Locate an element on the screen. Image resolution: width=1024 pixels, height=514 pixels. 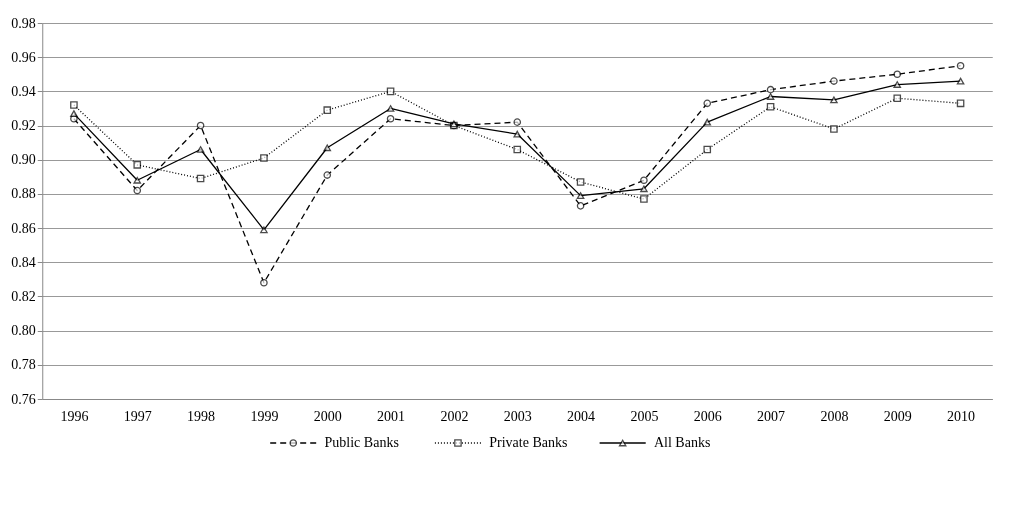
x-tick-label: 2000 is located at coordinates (327, 416).